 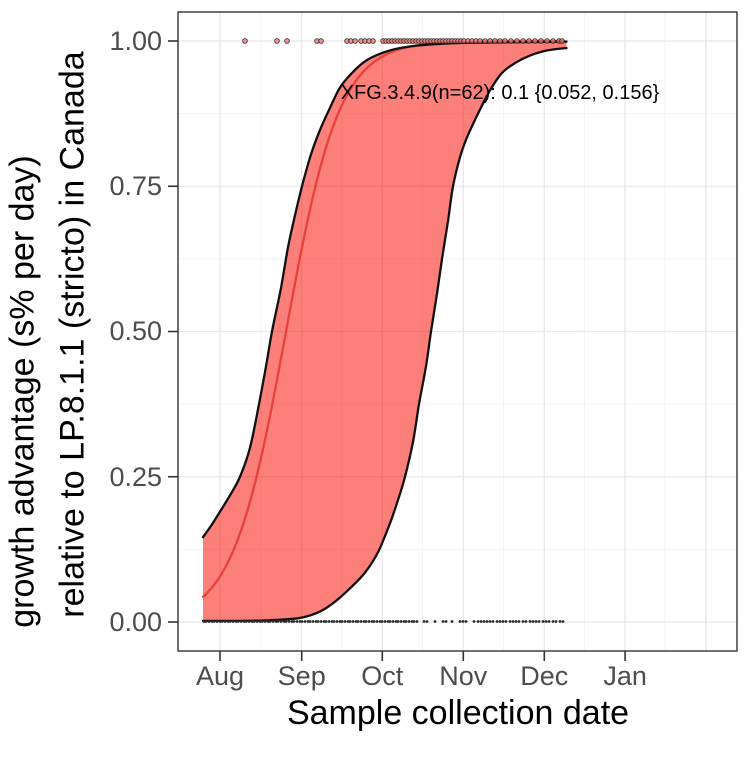 What do you see at coordinates (135, 186) in the screenshot?
I see `y-tick-label-0.75: 0.75` at bounding box center [135, 186].